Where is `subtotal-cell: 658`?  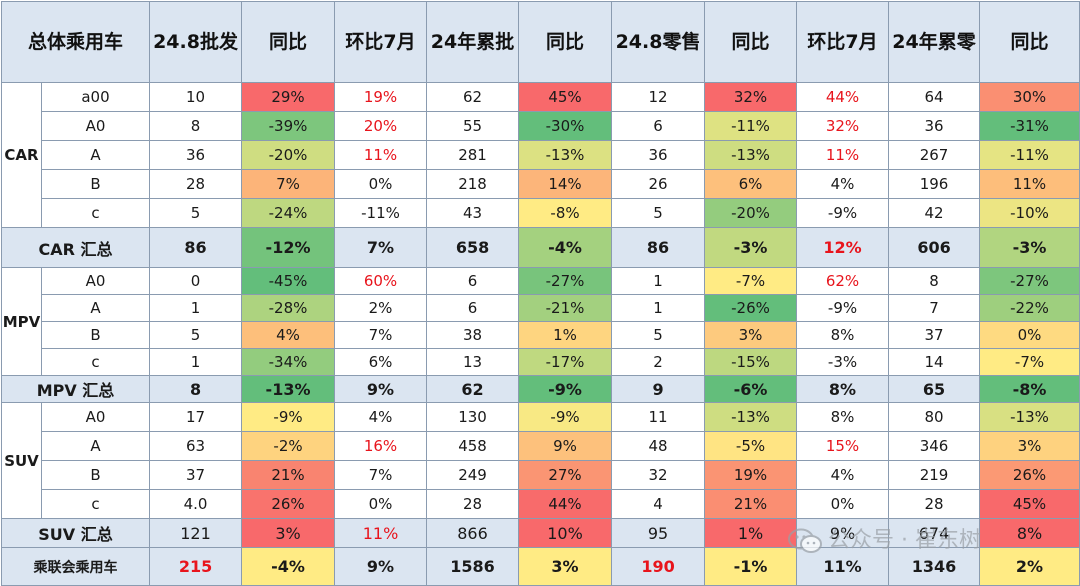
subtotal-cell: 658 is located at coordinates (473, 247).